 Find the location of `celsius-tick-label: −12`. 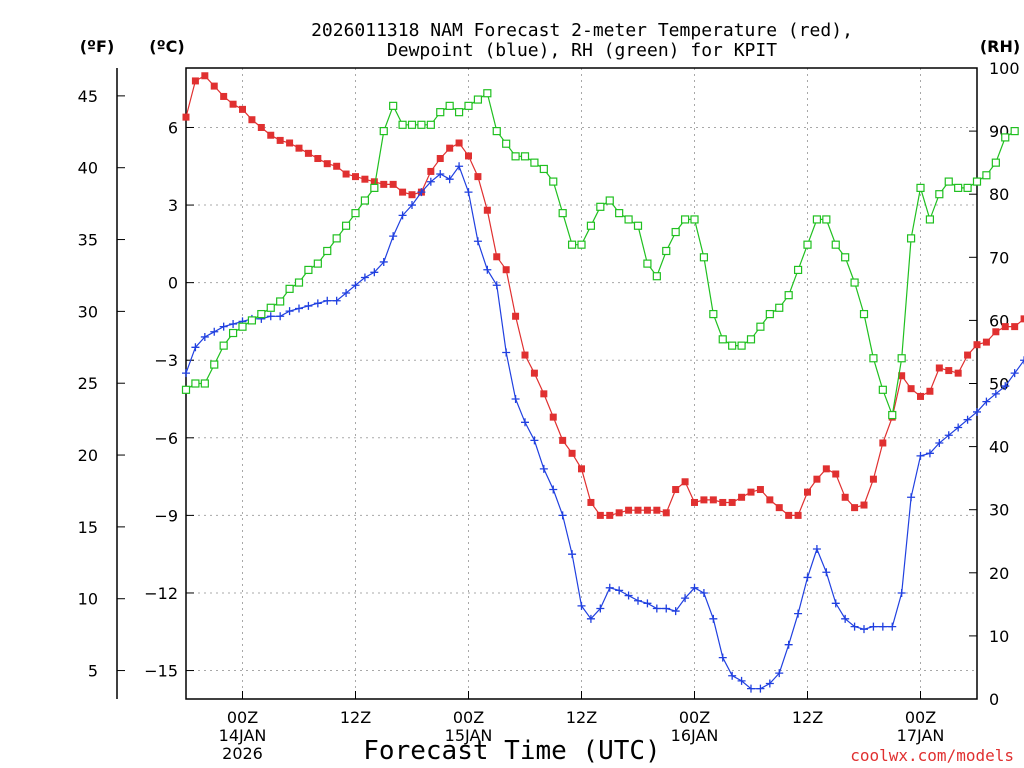

celsius-tick-label: −12 is located at coordinates (161, 593).